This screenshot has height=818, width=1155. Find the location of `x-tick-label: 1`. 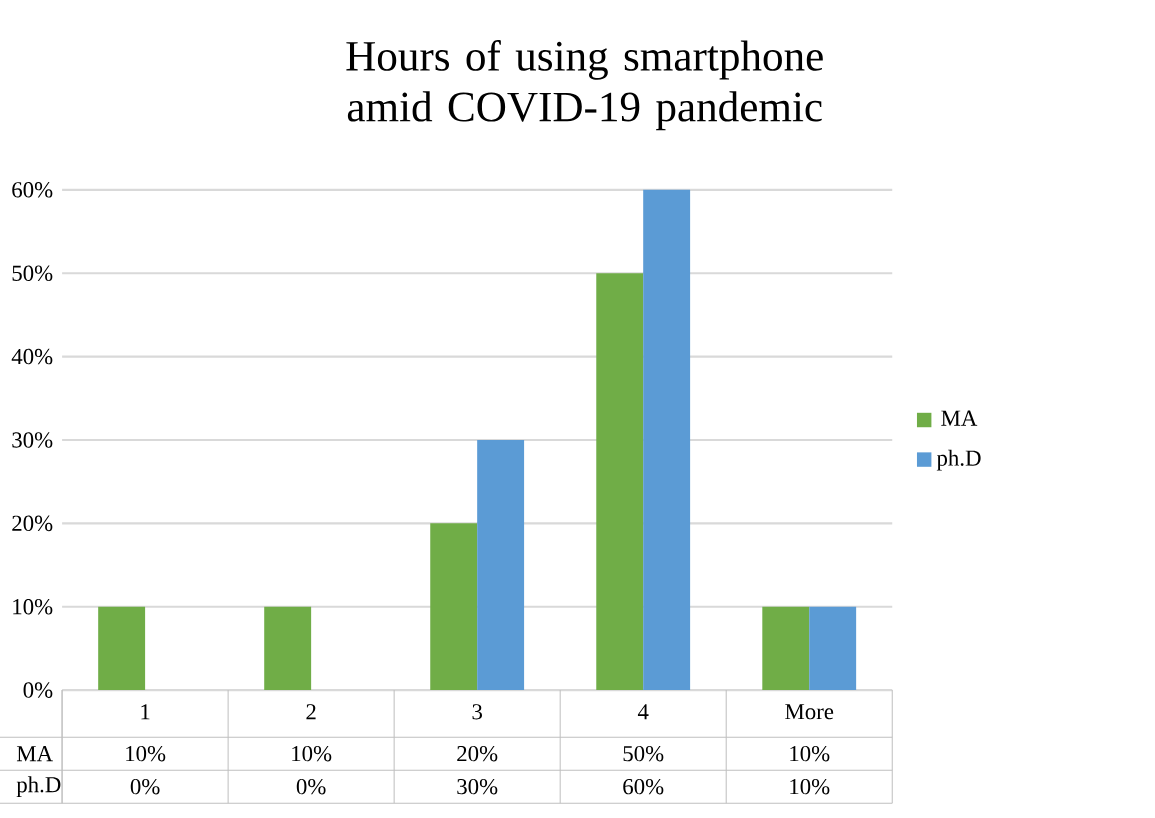

x-tick-label: 1 is located at coordinates (145, 712).